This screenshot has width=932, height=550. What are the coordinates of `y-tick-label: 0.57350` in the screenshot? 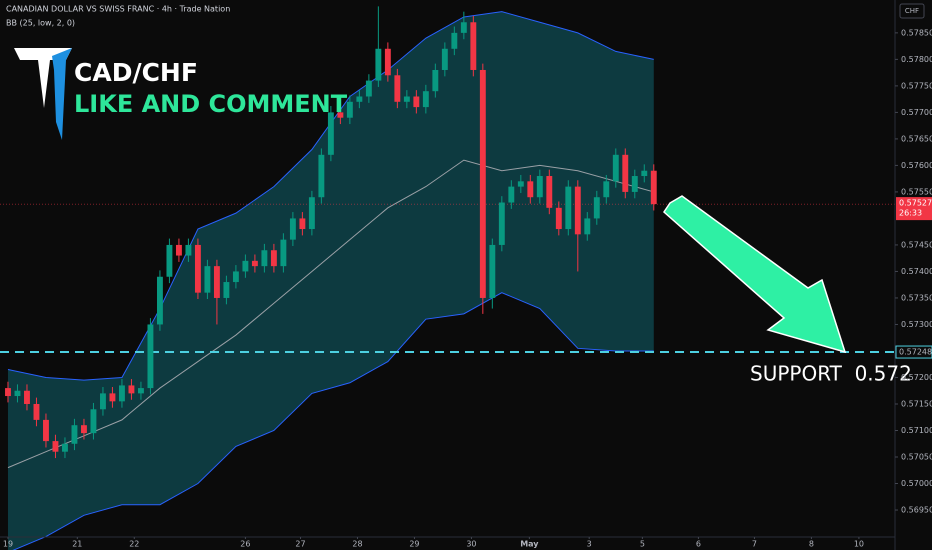 It's located at (916, 297).